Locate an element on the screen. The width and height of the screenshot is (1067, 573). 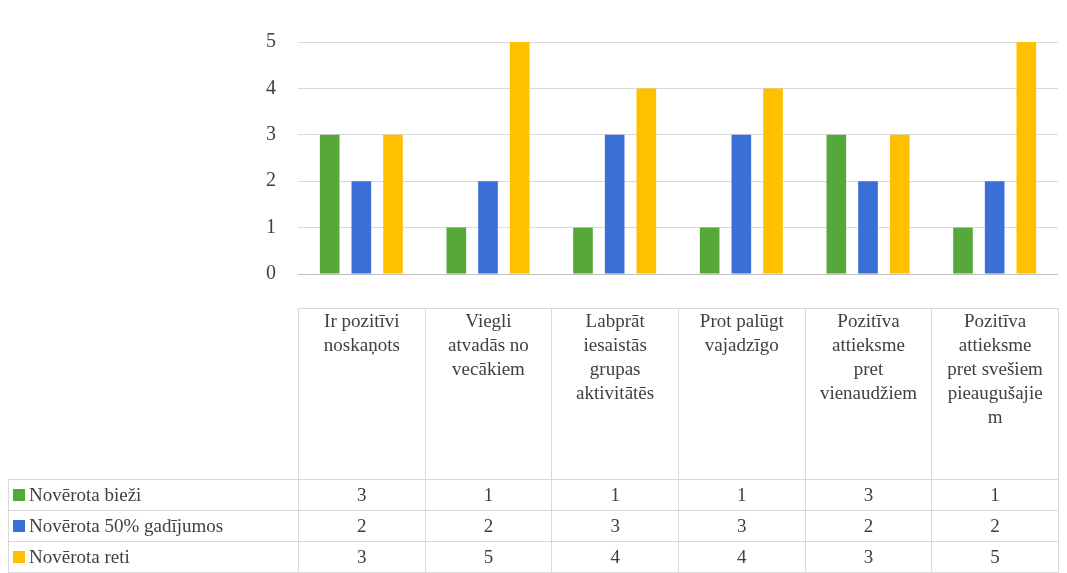
y-tick-label: 1 is located at coordinates (271, 225).